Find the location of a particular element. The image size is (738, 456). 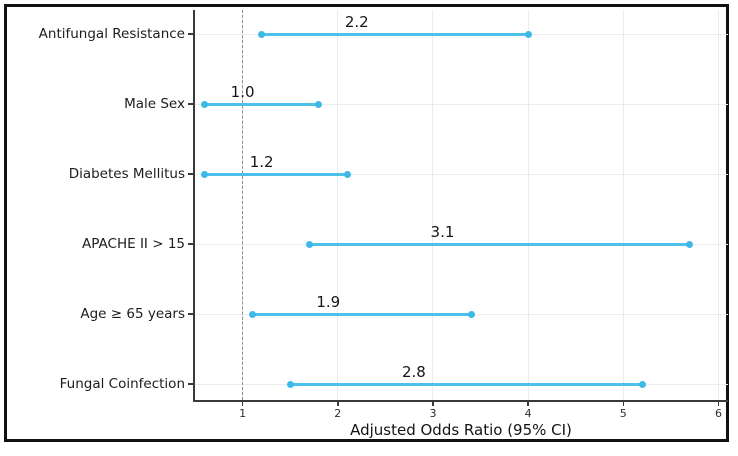

x-axis-label: Adjusted Odds Ratio (95% CI) is located at coordinates (461, 430).